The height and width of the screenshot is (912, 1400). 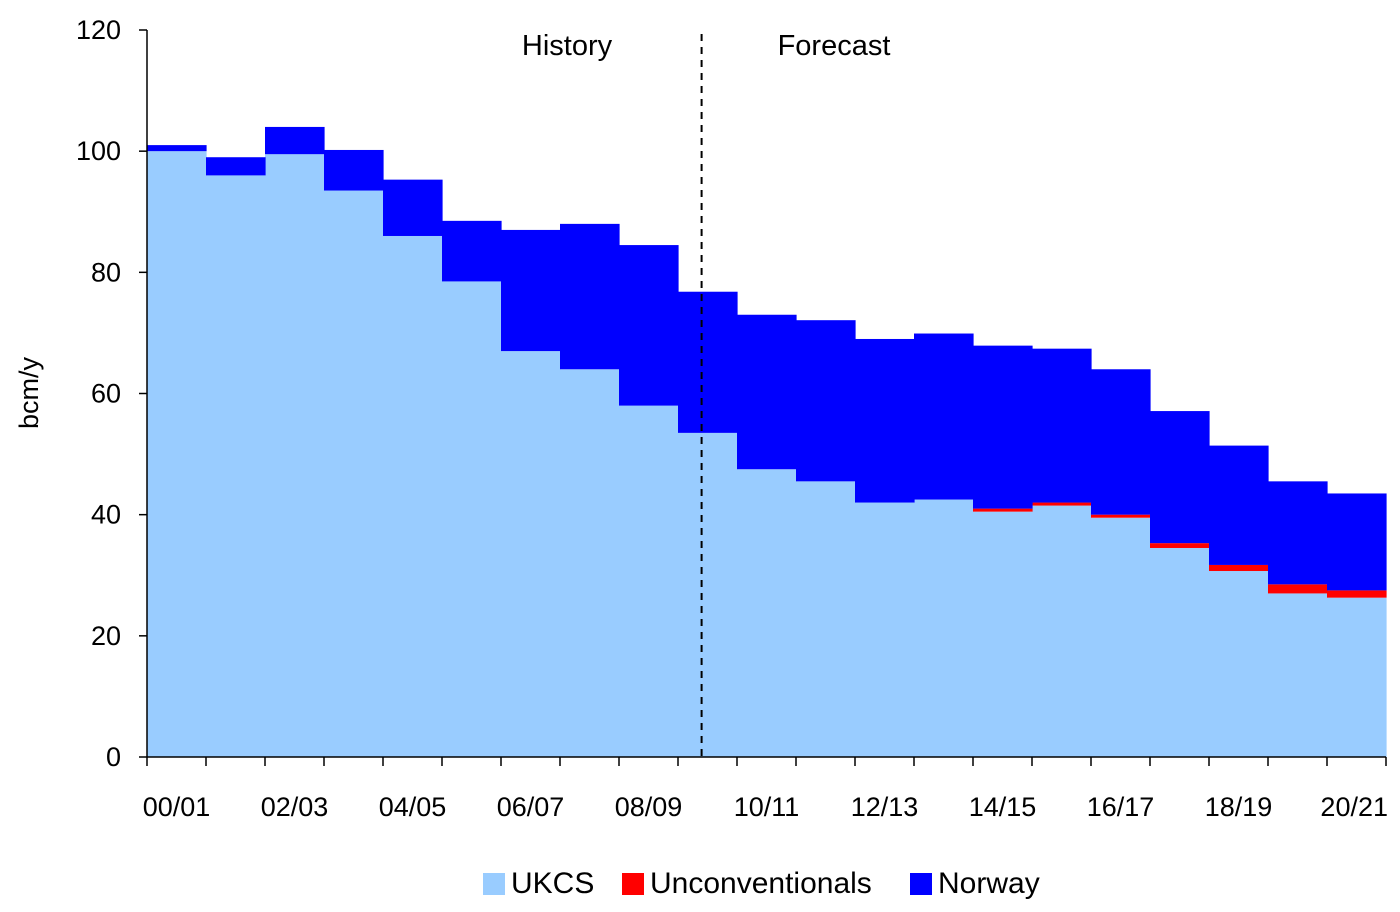 I want to click on x-tick-label: 12/13, so click(x=885, y=807).